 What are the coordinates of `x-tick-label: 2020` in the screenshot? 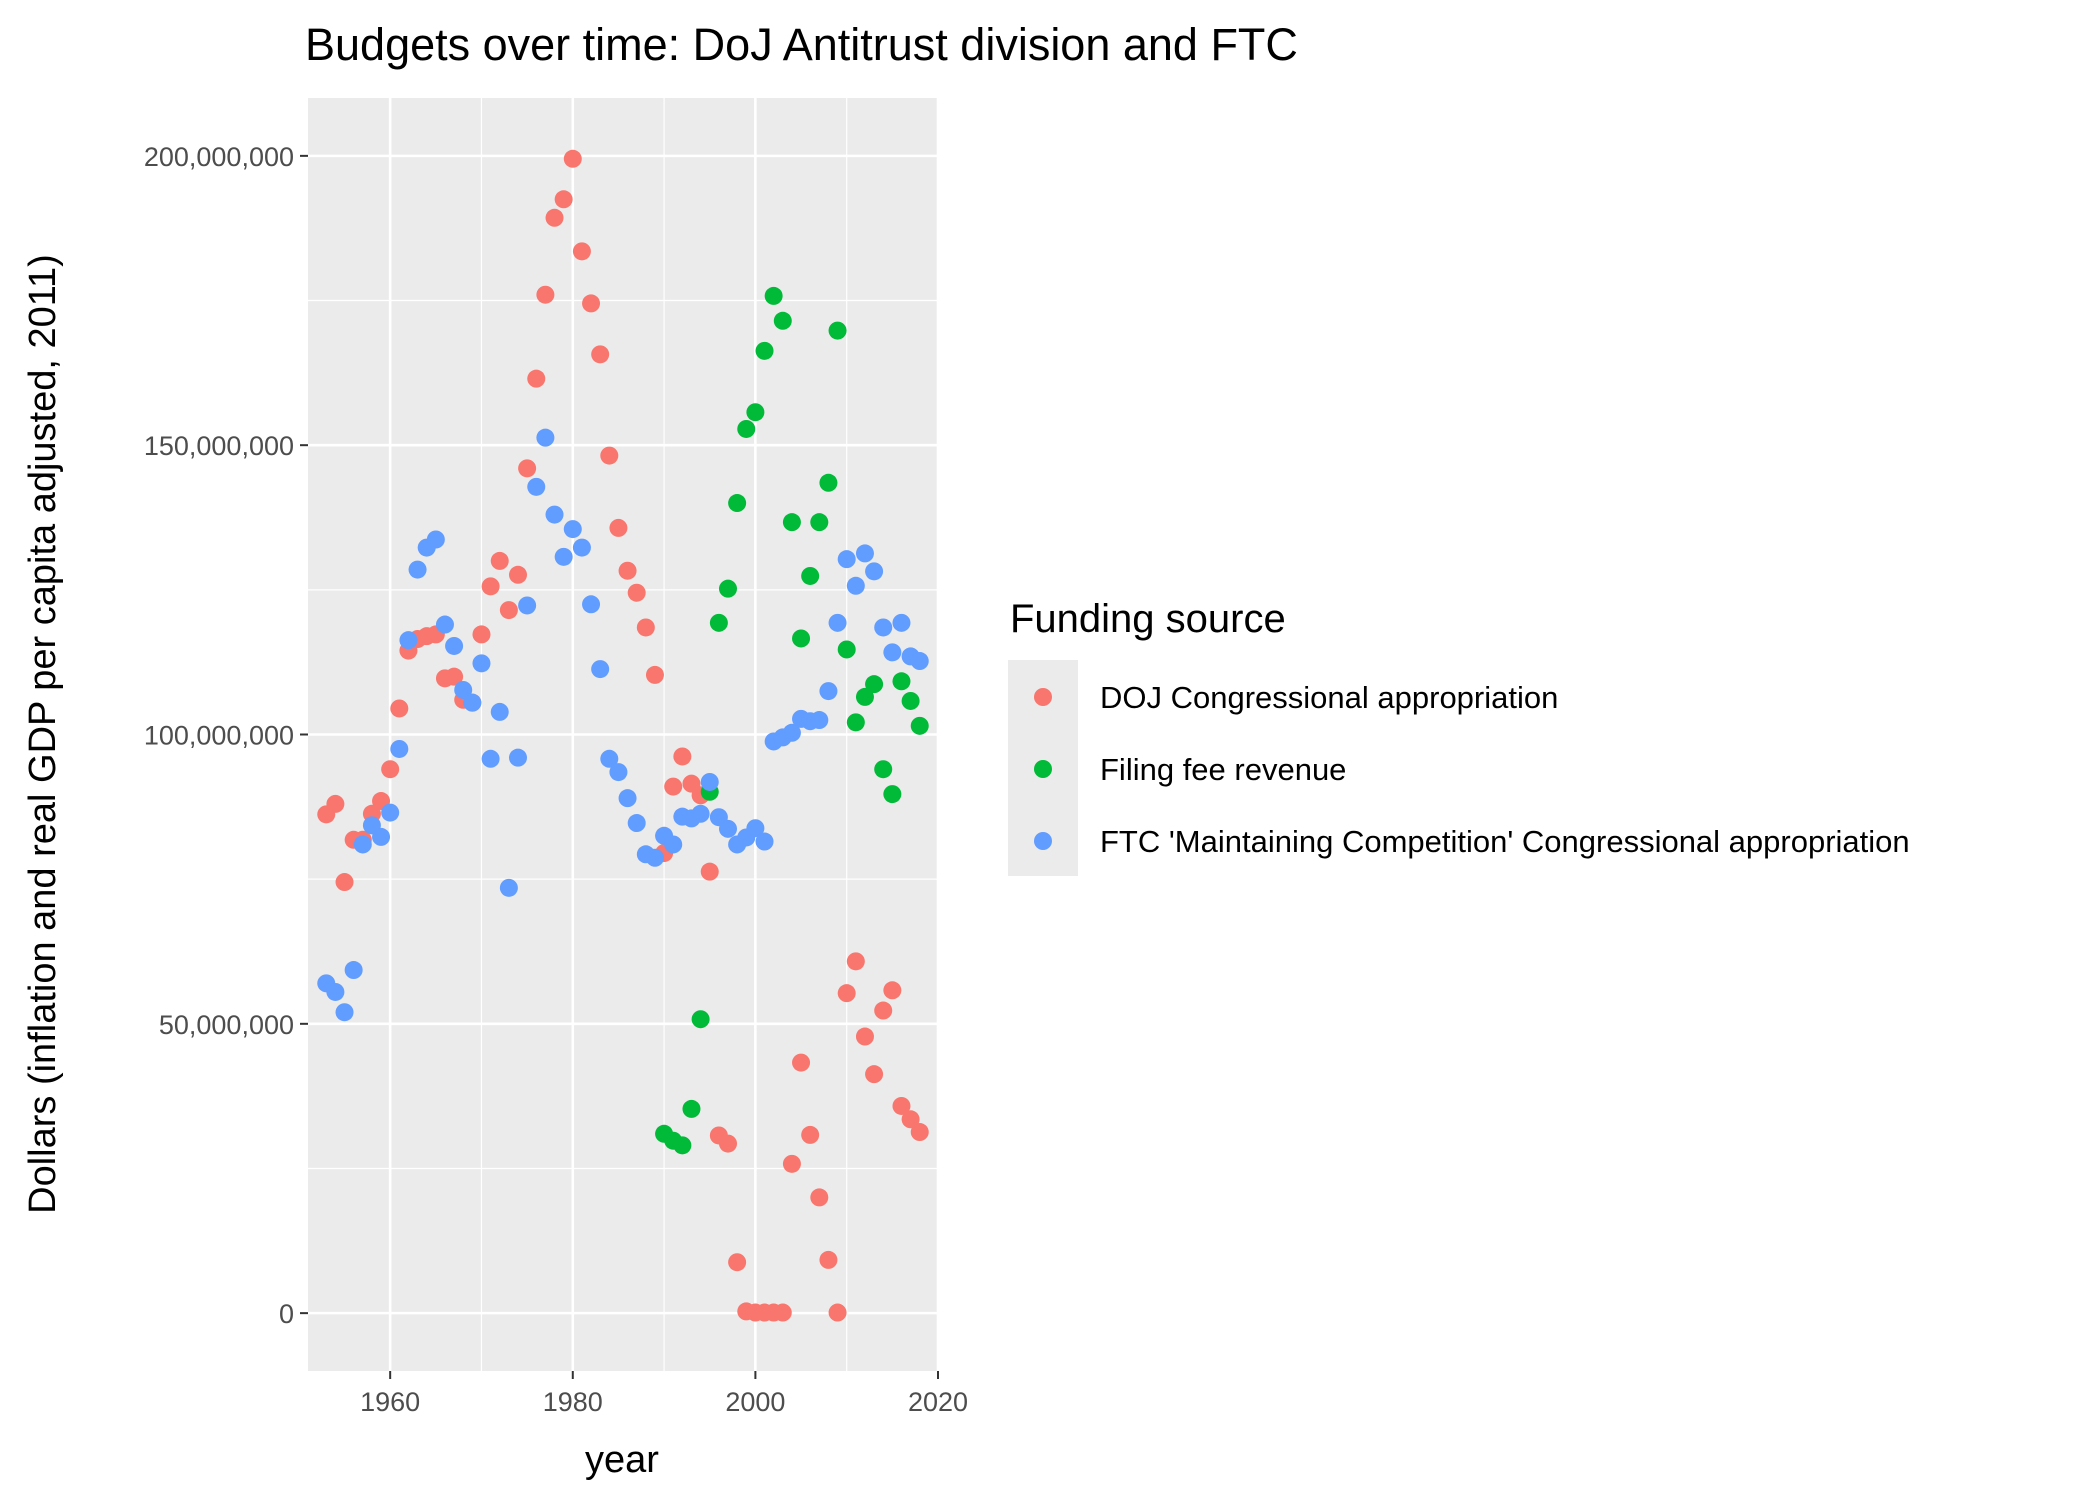 It's located at (938, 1402).